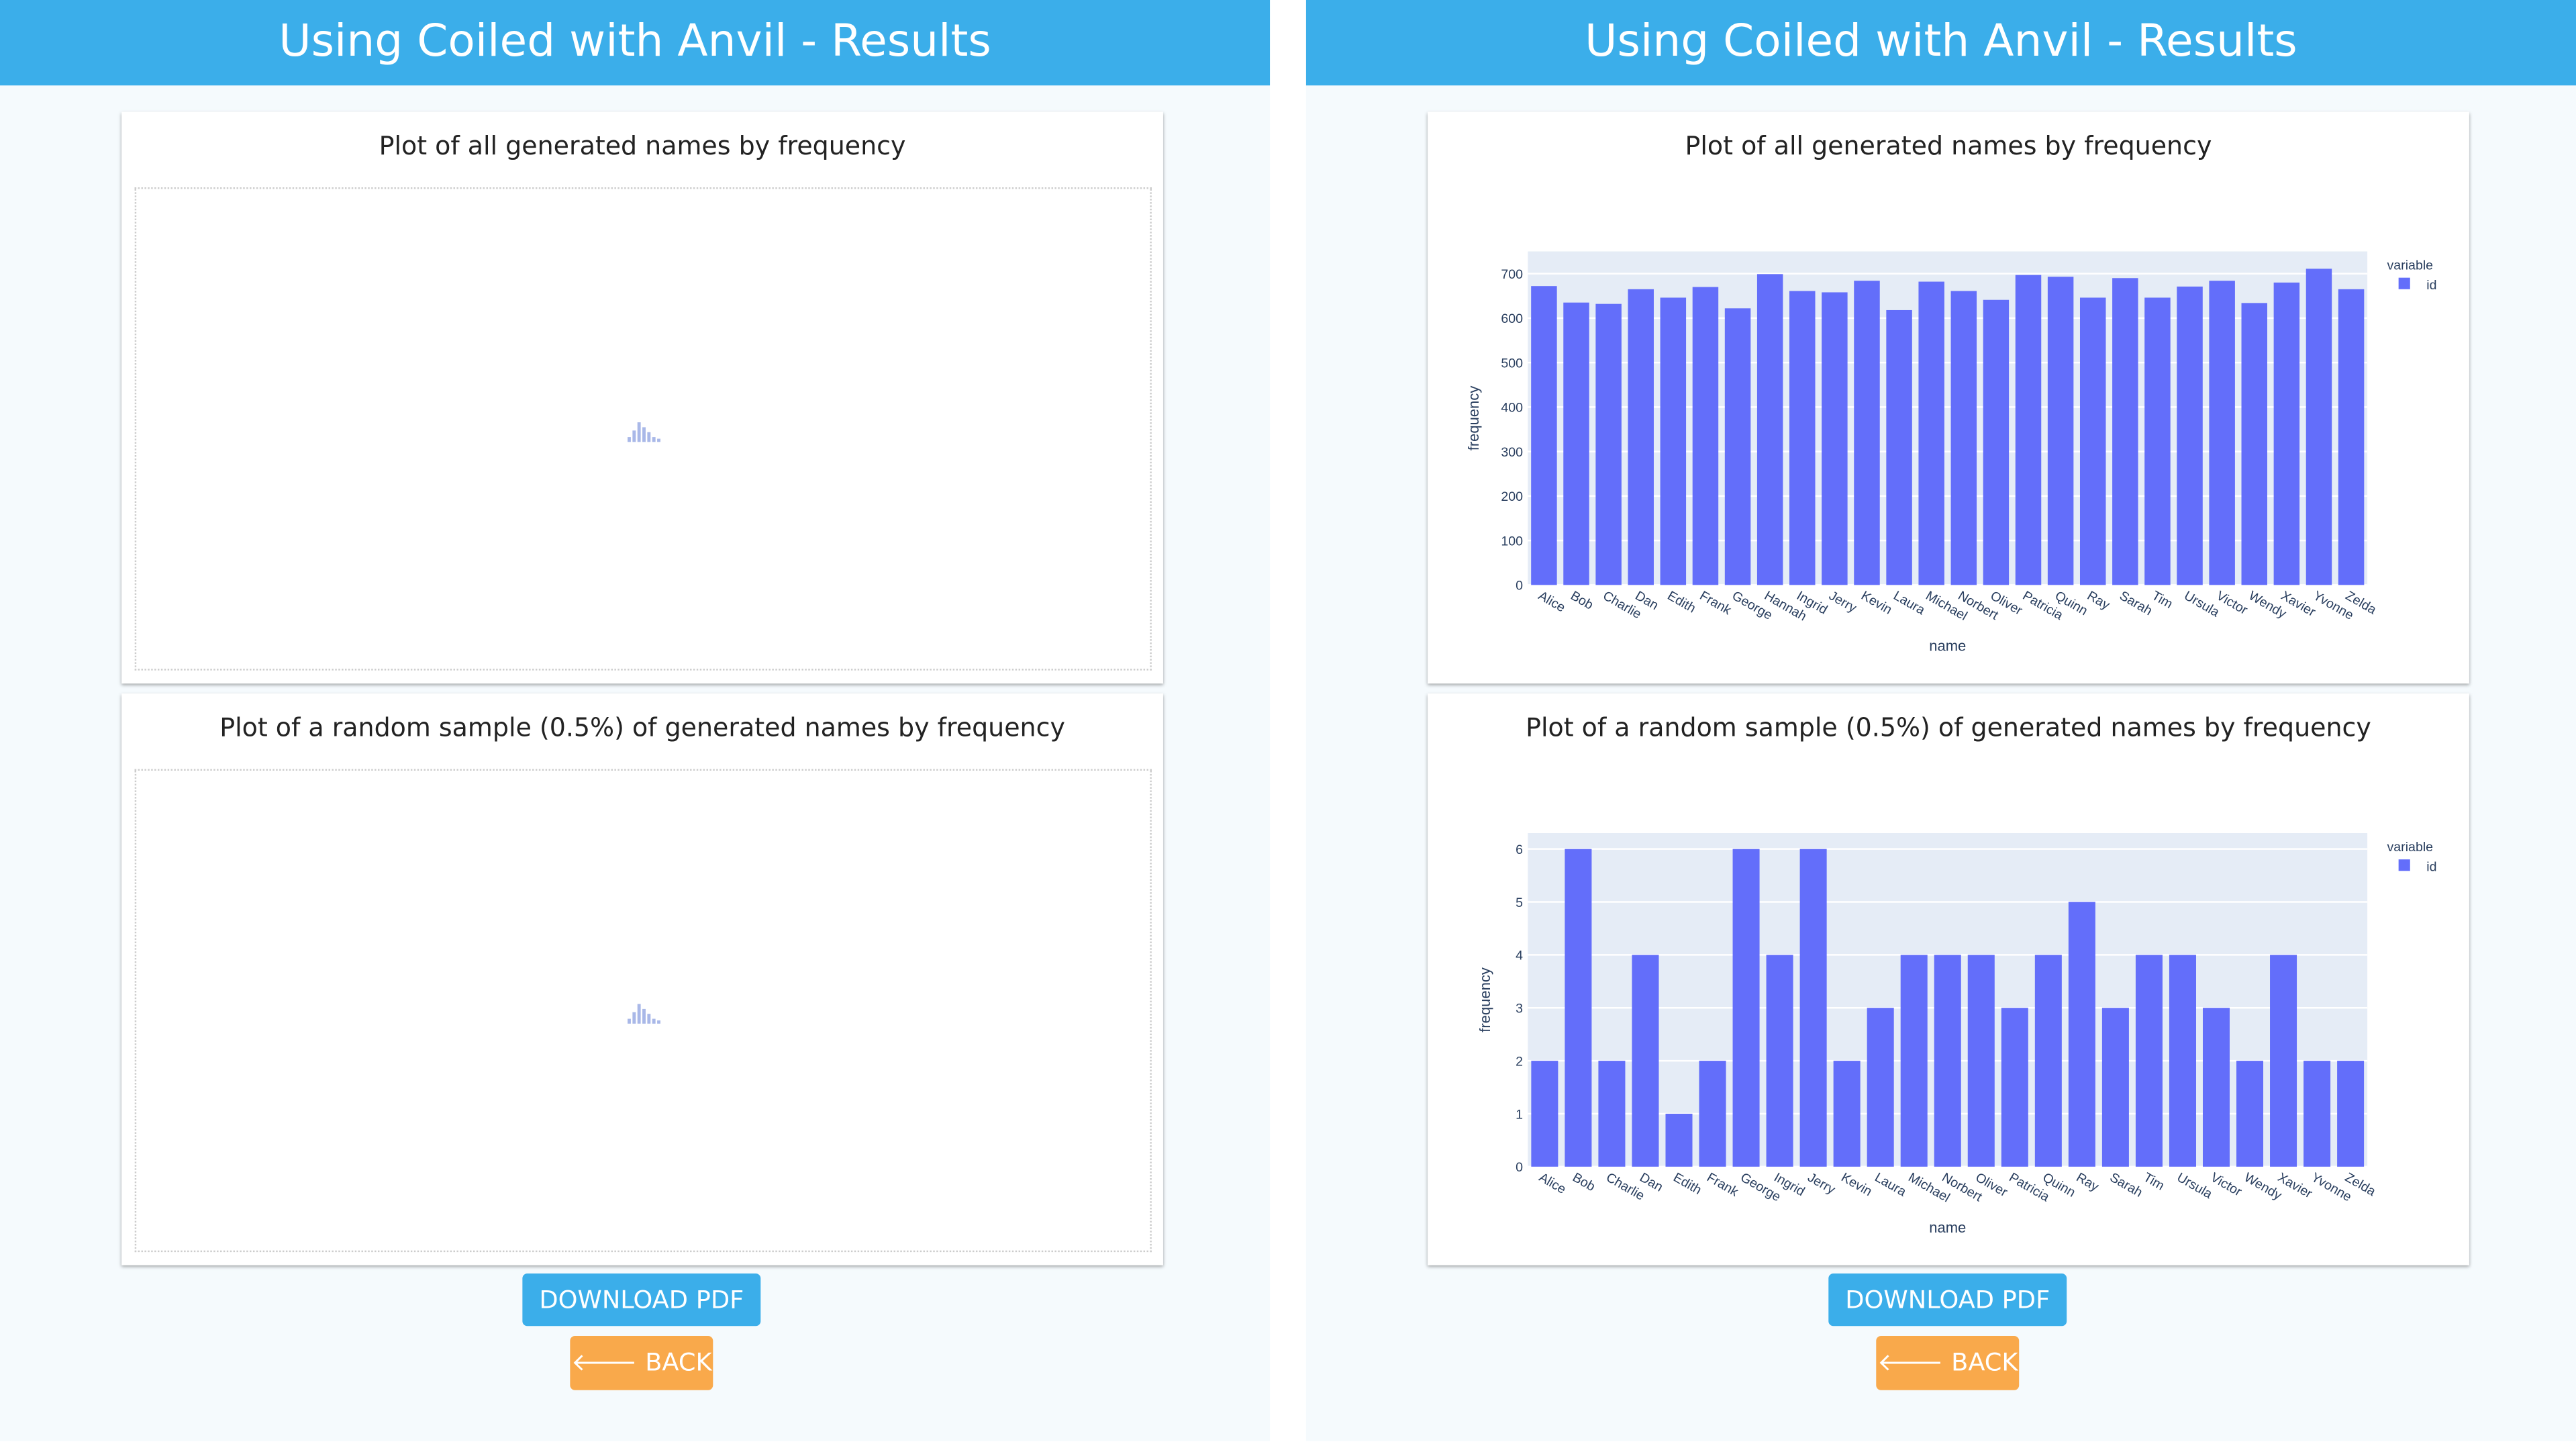  What do you see at coordinates (1519, 1009) in the screenshot?
I see `y-tick-label: 3` at bounding box center [1519, 1009].